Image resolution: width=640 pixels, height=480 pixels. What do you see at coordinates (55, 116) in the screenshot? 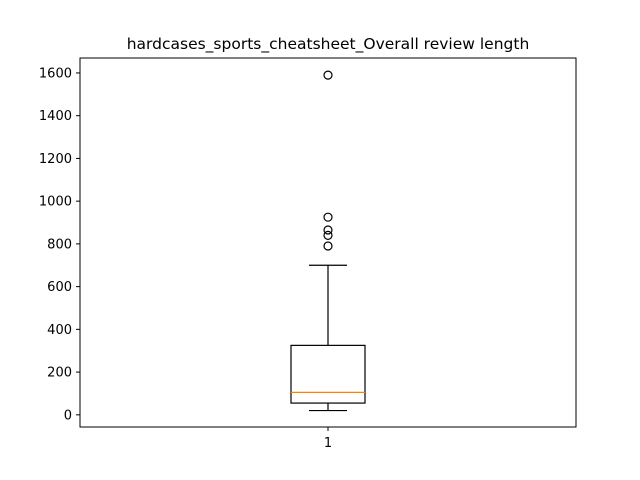
I see `y-tick-label: 1400` at bounding box center [55, 116].